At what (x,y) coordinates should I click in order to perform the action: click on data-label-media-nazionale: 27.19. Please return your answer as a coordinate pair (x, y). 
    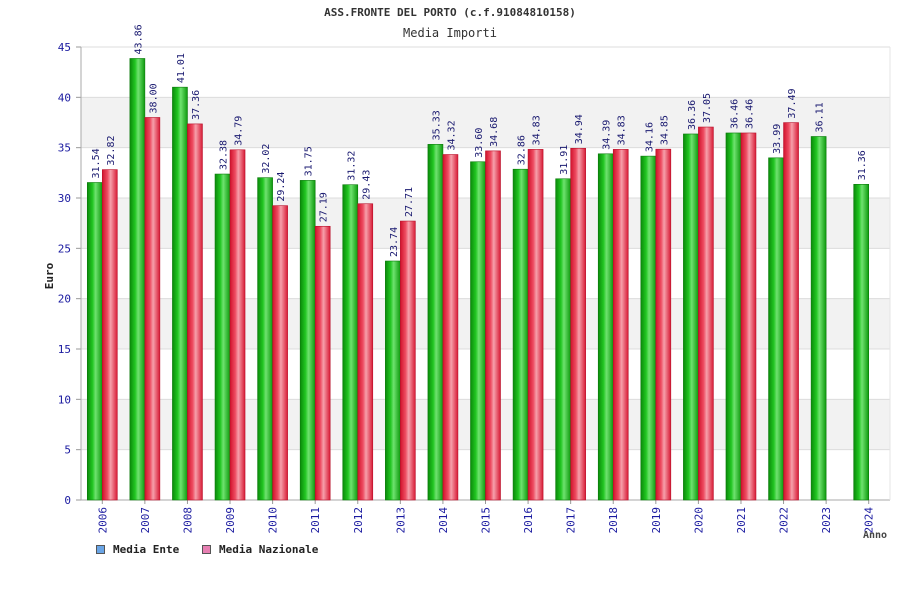
    Looking at the image, I should click on (324, 207).